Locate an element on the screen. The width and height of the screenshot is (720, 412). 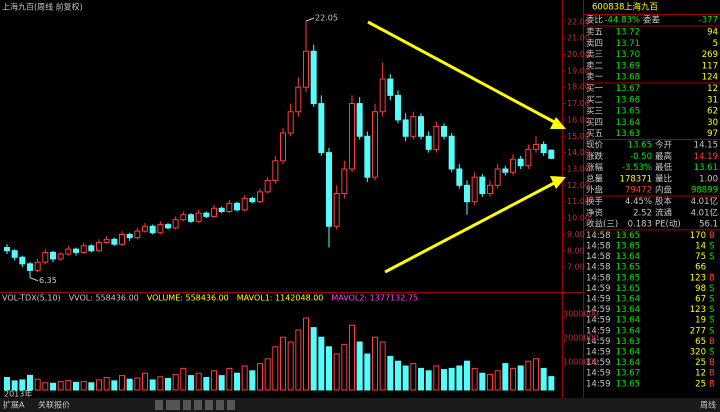
stat-value: 13.61 is located at coordinates (706, 168).